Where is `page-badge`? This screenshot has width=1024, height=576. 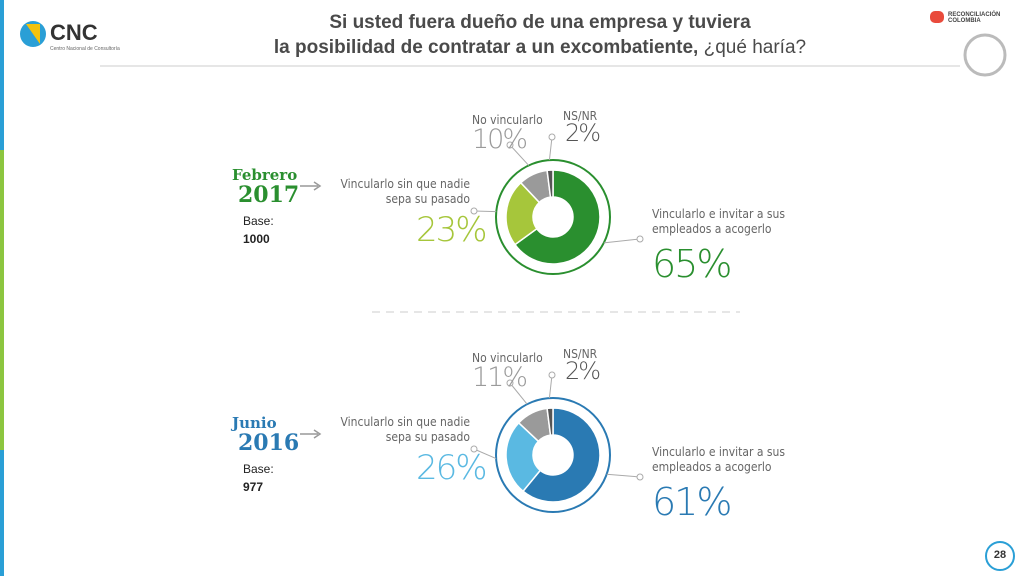
page-badge is located at coordinates (1000, 556).